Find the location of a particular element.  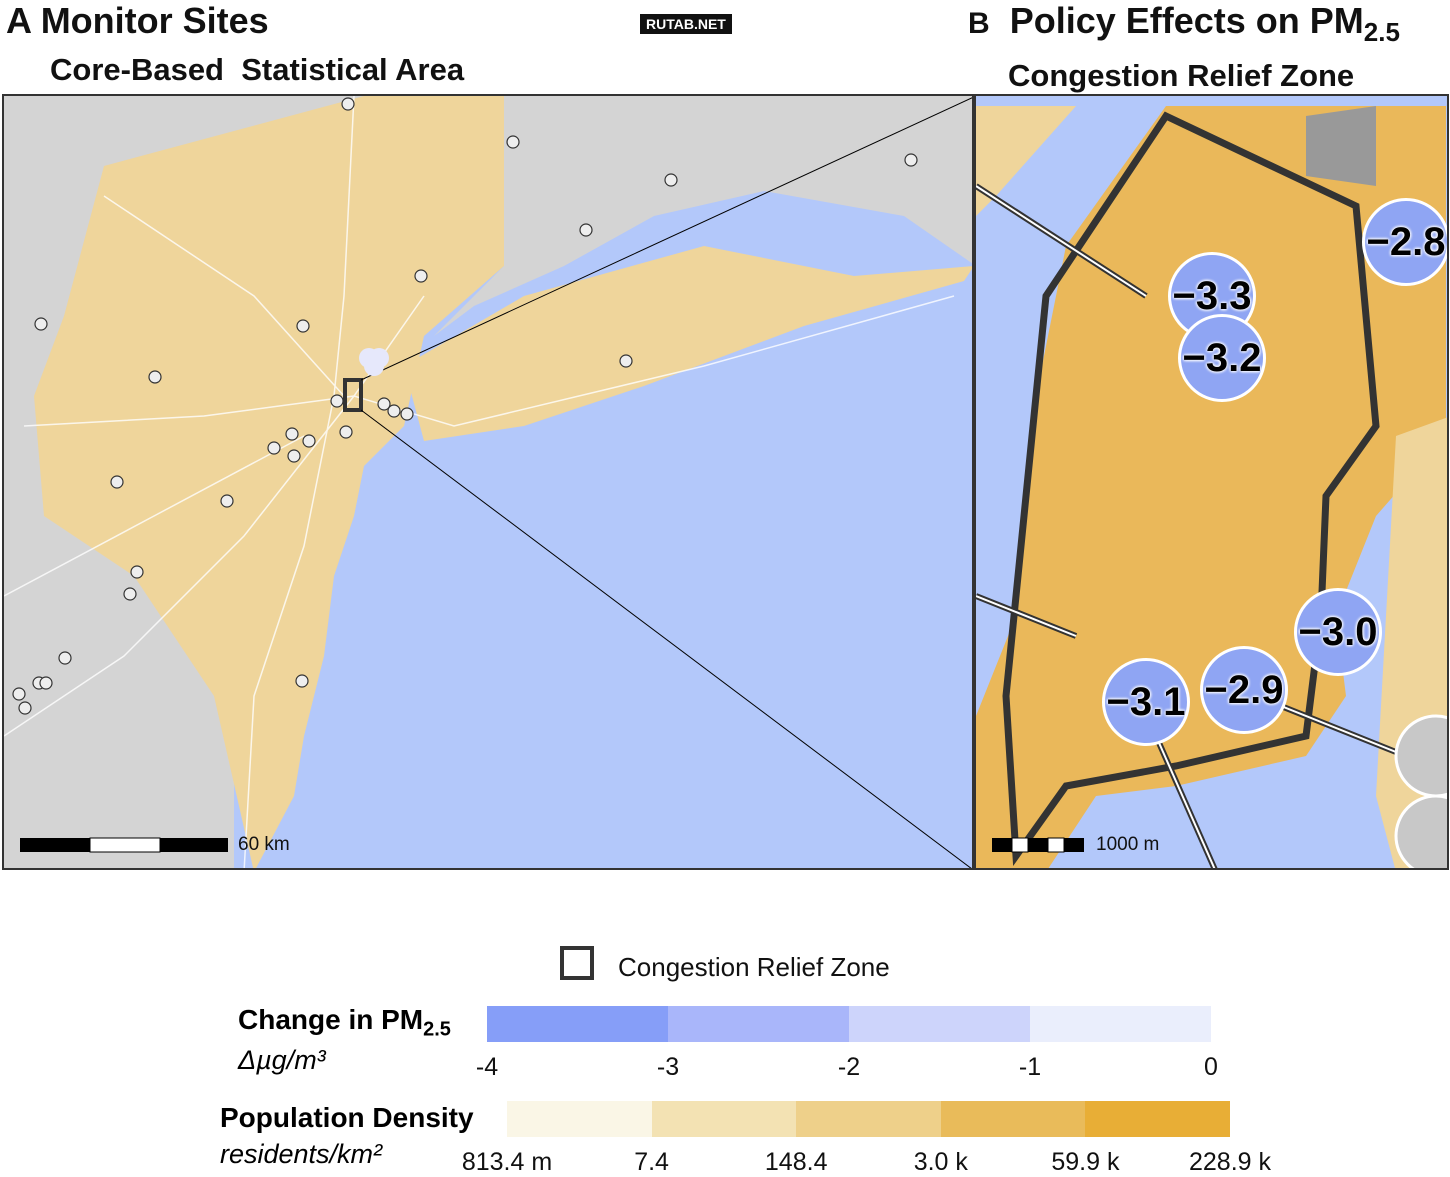

tick-label: 813.4 m is located at coordinates (507, 1162).